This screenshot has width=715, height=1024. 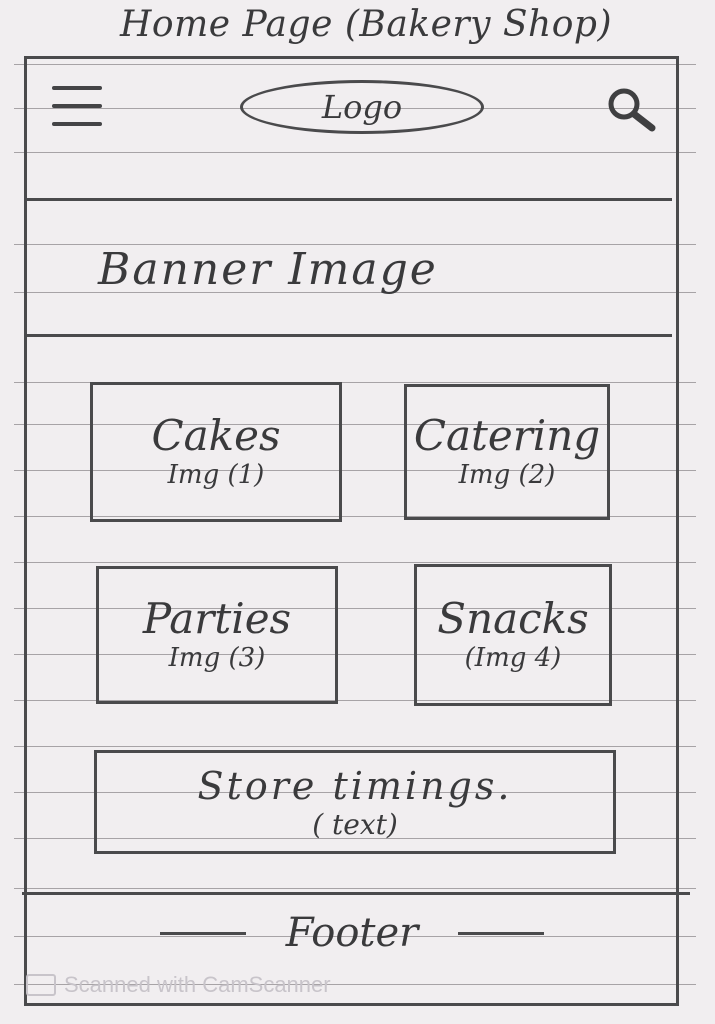 I want to click on header-divider, so click(x=349, y=199).